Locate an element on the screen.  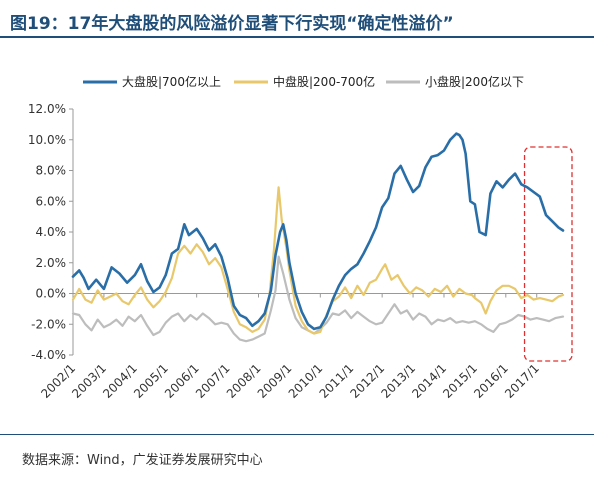
legend: 大盘股|700亿以上 中盘股|200-700亿 小盘股|200亿以下 is located at coordinates (303, 81).